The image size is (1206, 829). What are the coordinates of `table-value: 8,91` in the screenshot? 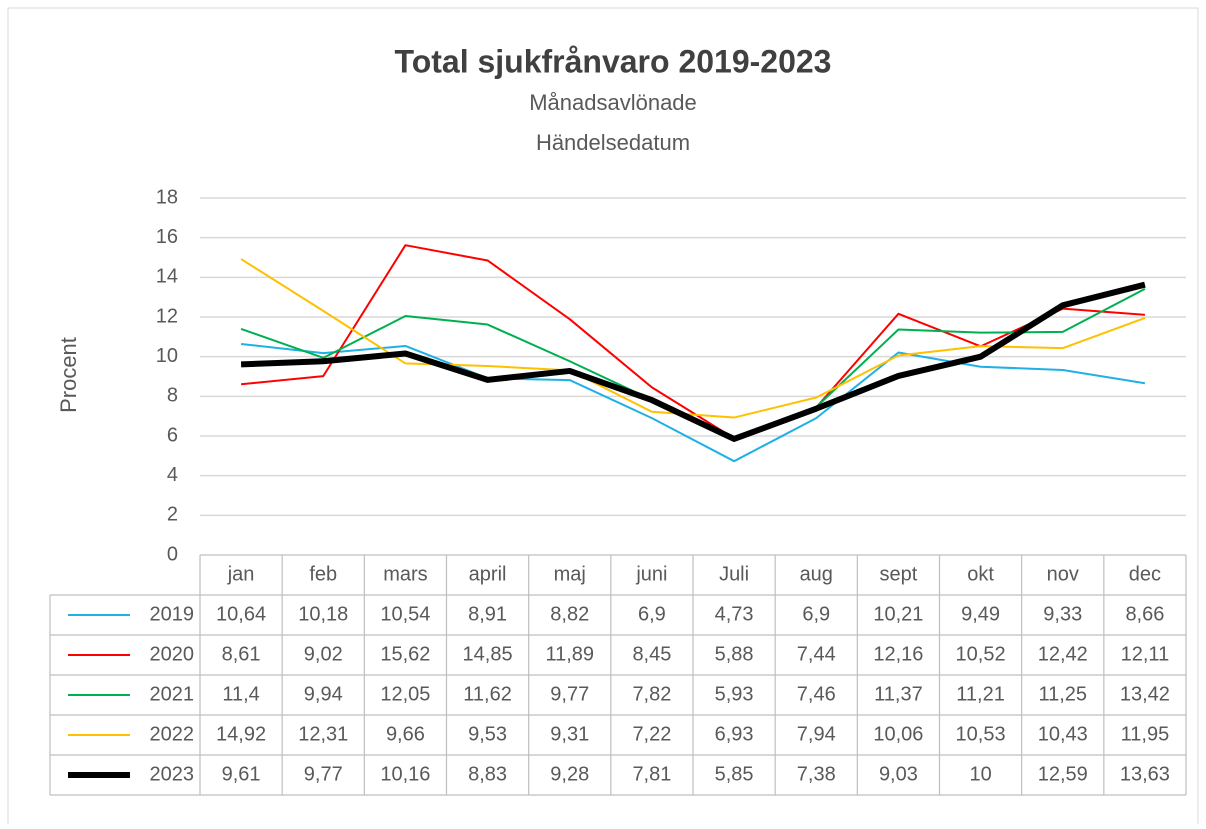 It's located at (487, 614).